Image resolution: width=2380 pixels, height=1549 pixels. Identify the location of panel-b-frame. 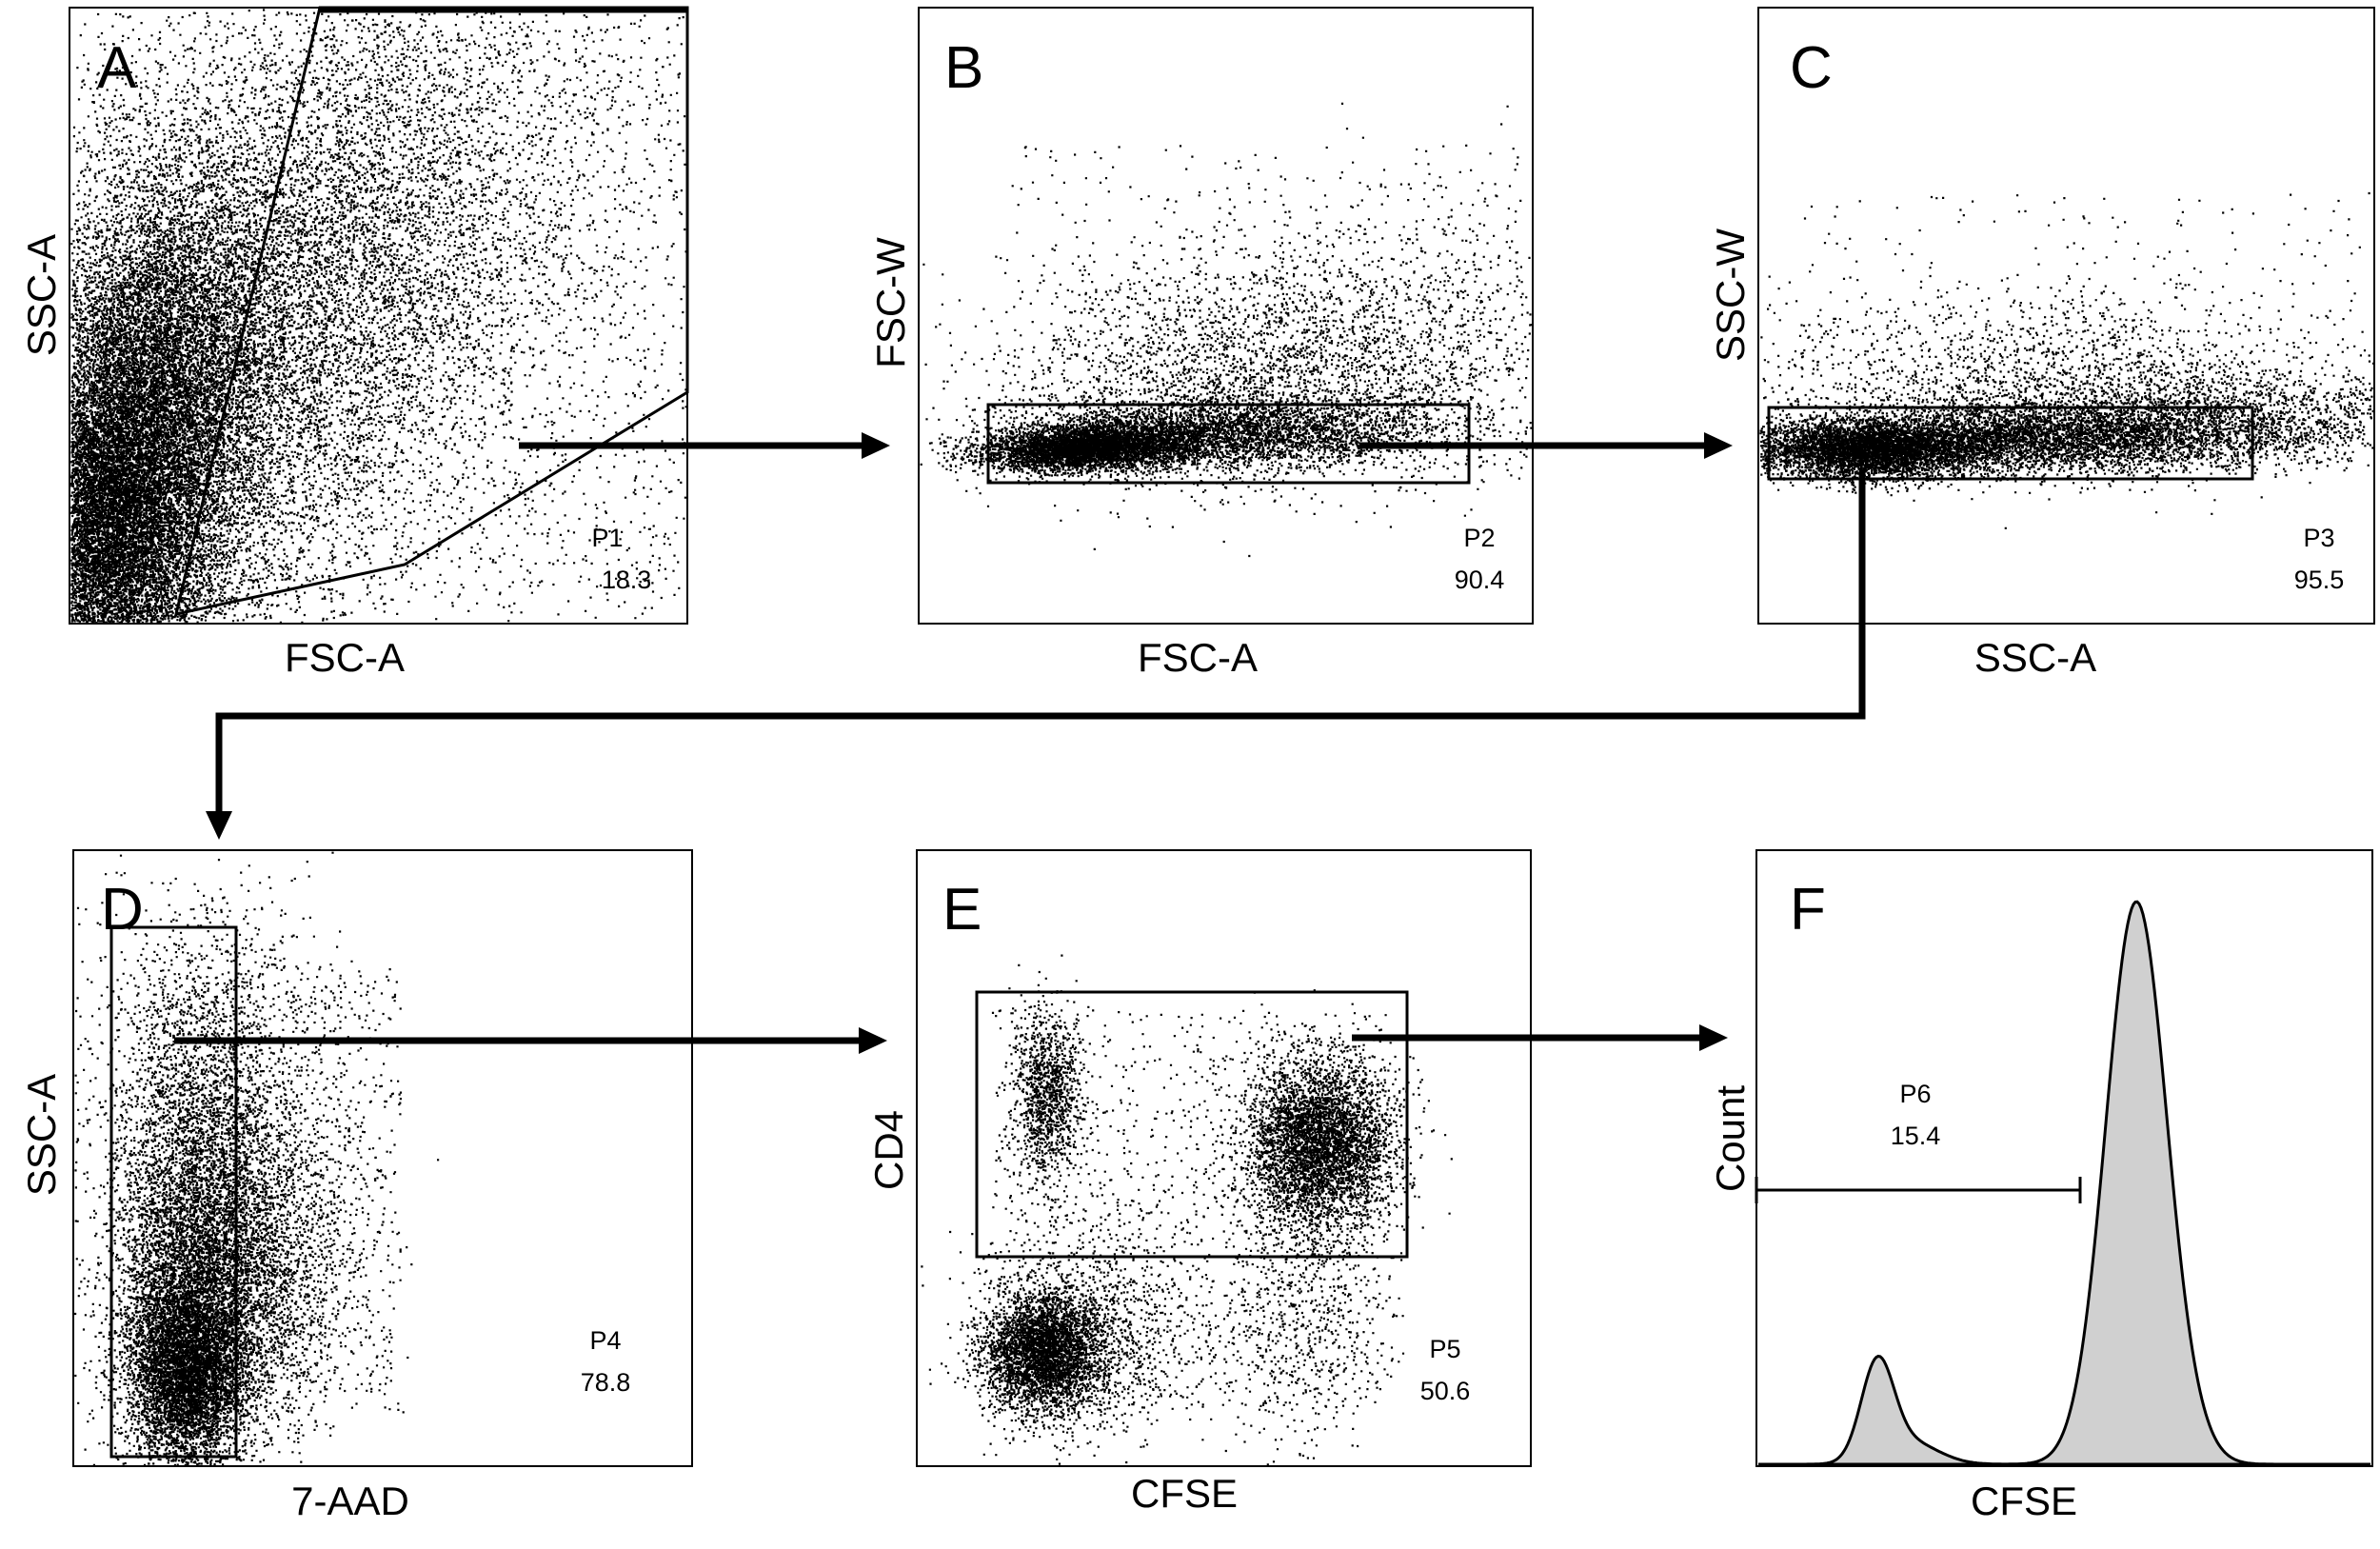
(1226, 316).